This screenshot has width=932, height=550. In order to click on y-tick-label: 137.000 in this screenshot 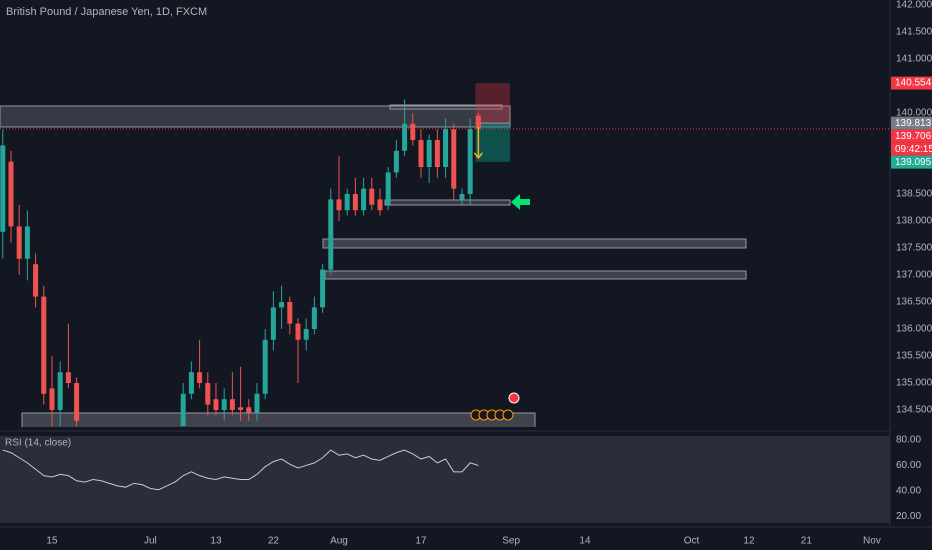, I will do `click(914, 275)`.